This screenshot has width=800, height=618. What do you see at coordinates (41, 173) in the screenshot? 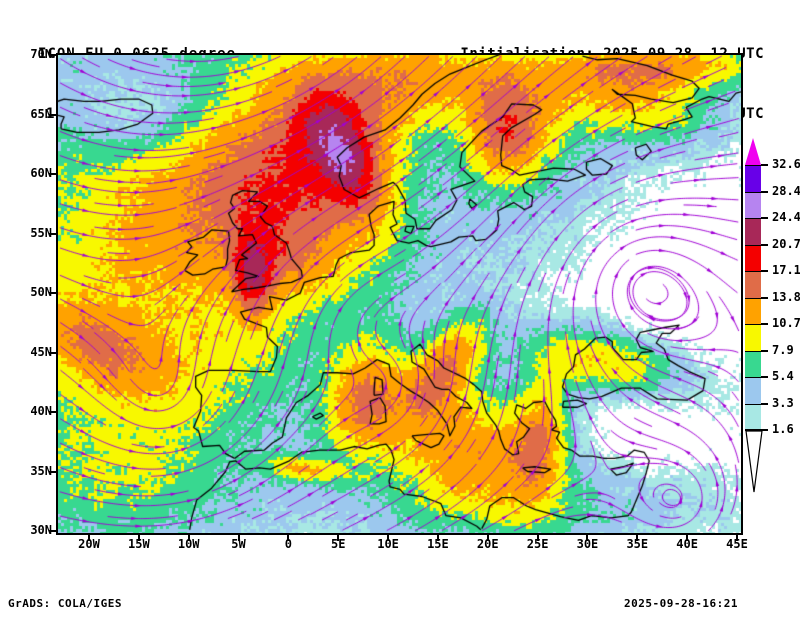
I see `lat-axis-label: 60N` at bounding box center [41, 173].